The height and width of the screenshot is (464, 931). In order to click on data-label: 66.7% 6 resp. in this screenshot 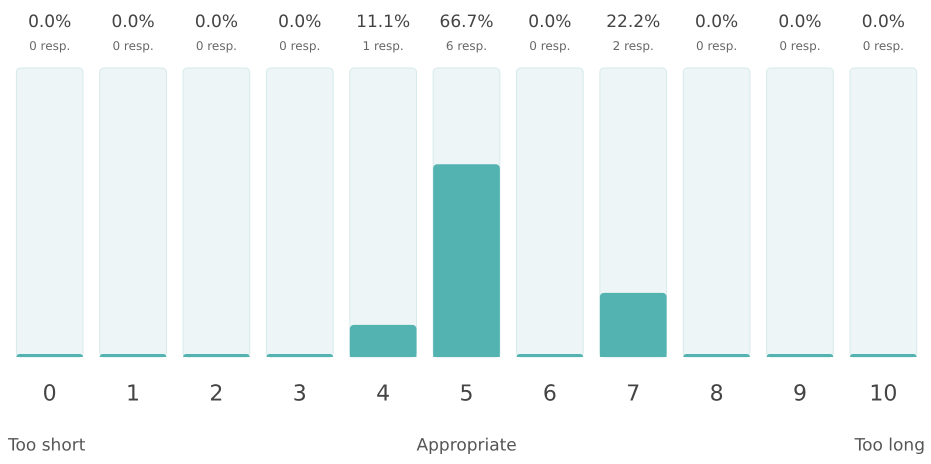, I will do `click(466, 32)`.